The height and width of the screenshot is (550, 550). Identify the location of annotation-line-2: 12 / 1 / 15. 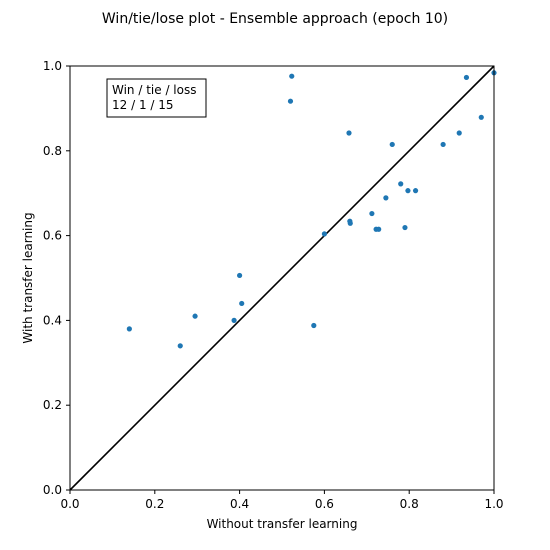
(143, 105).